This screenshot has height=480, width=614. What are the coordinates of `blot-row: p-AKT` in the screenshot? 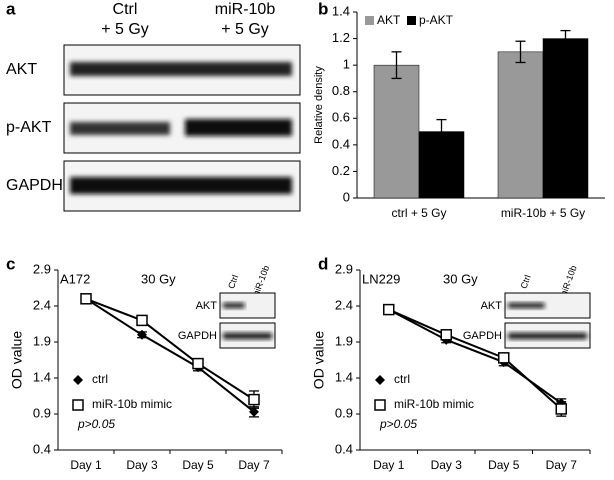 It's located at (29, 127).